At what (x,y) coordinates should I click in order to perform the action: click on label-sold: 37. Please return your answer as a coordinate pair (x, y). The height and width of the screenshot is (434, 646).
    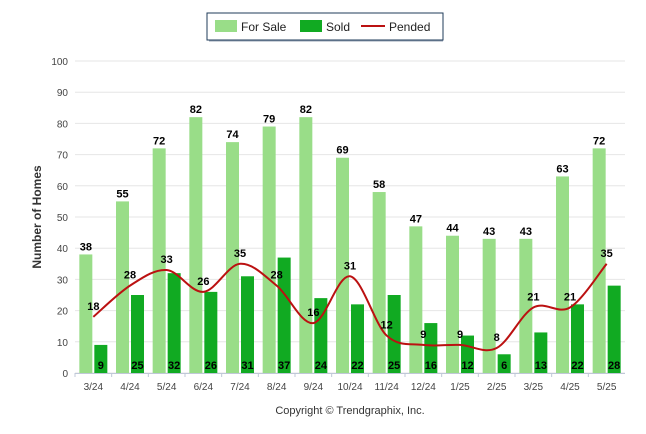
    Looking at the image, I should click on (284, 366).